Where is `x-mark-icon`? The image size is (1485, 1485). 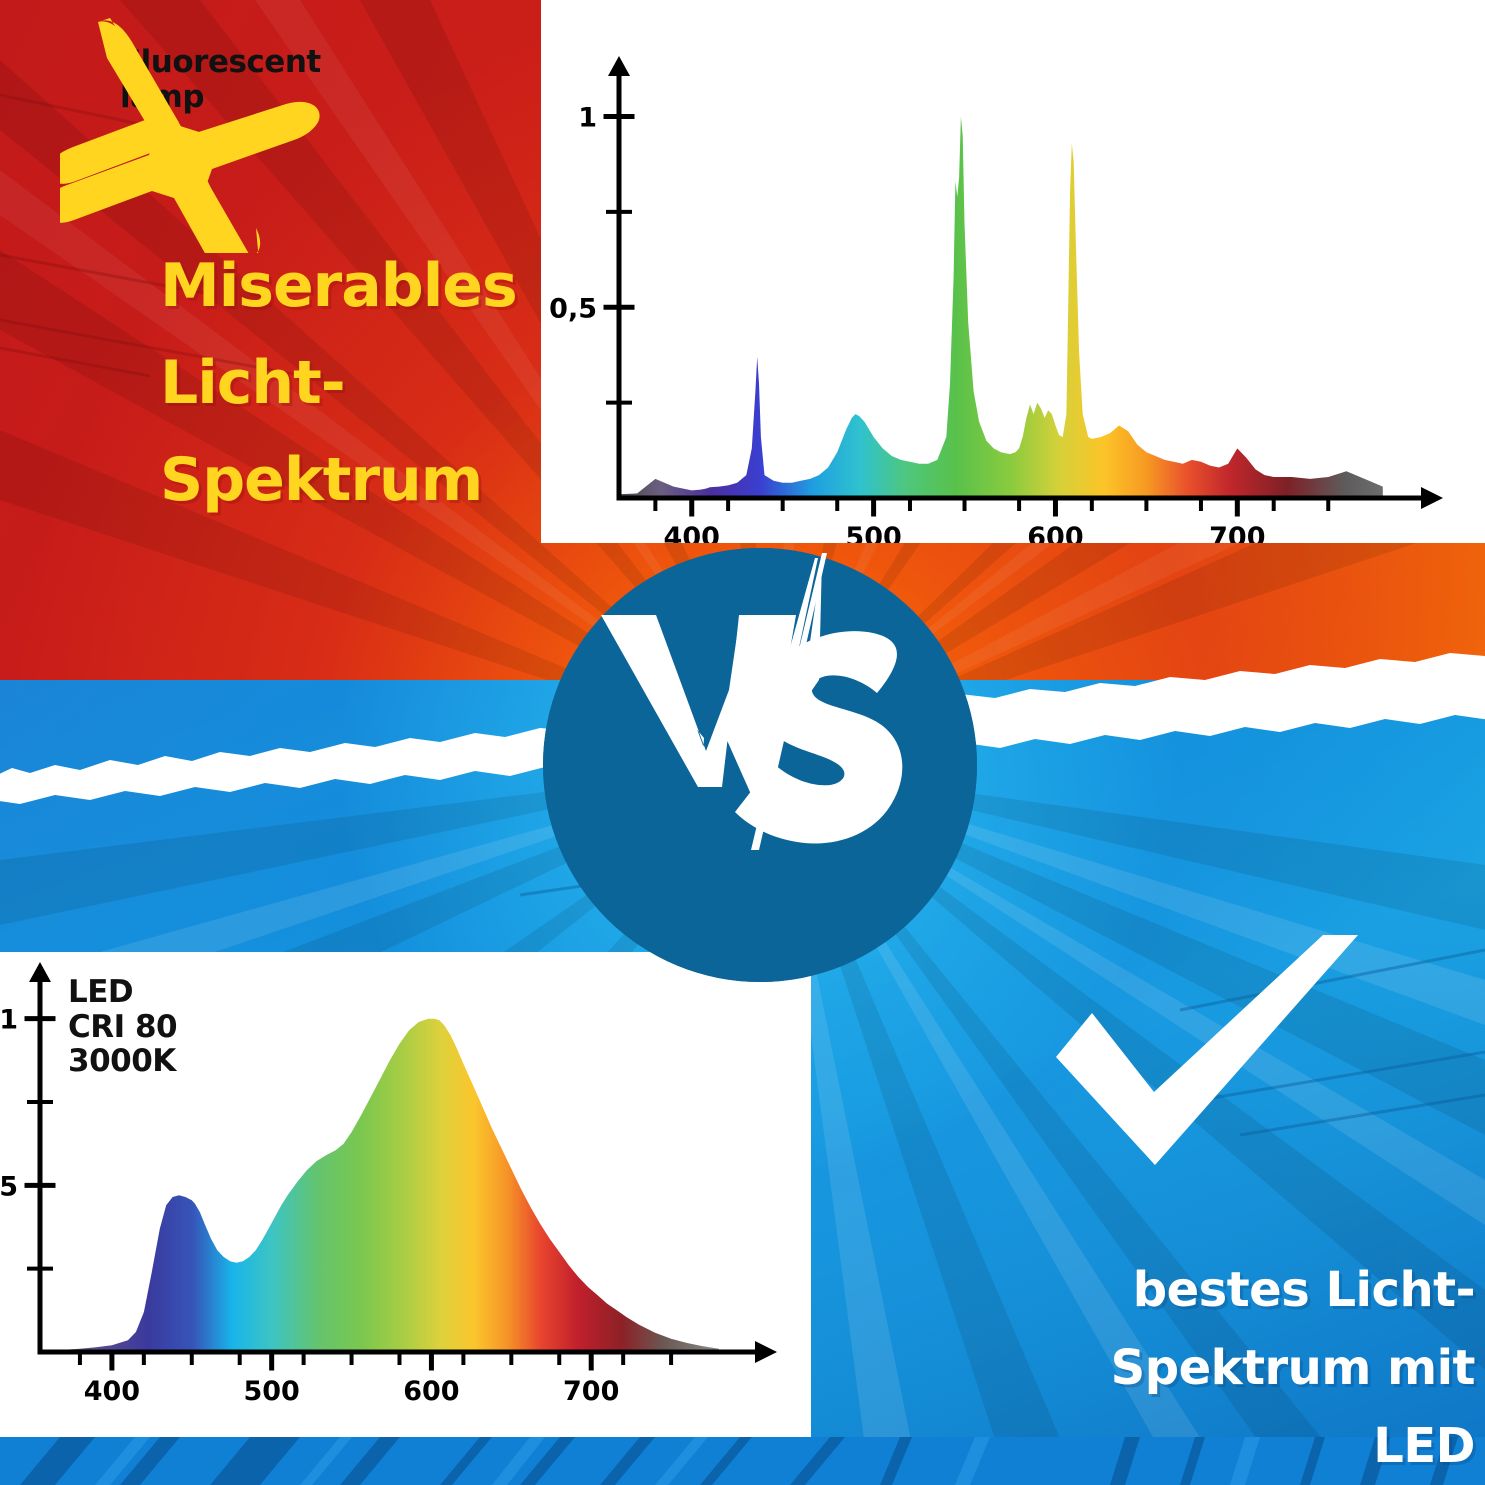
x-mark-icon is located at coordinates (202, 135).